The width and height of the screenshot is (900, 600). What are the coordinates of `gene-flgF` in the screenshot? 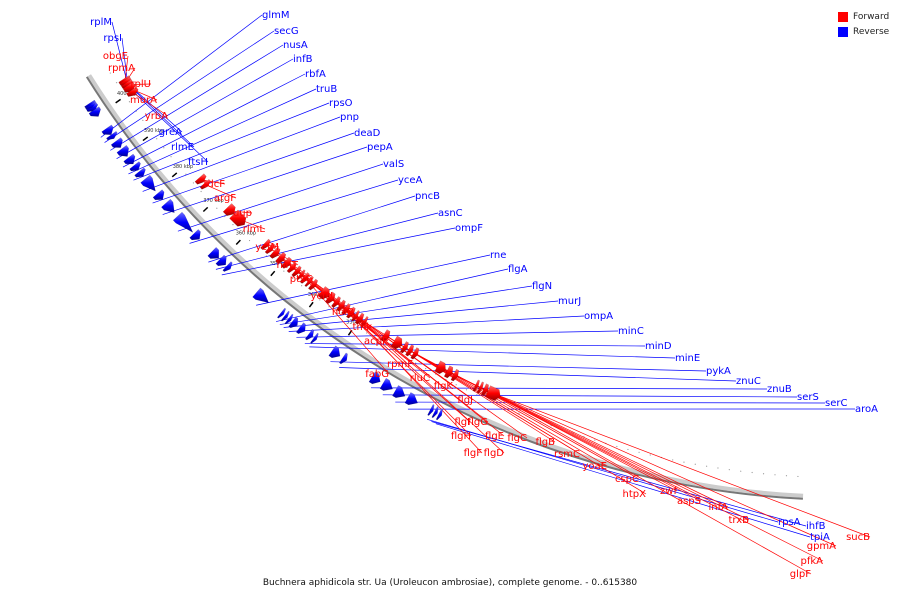 It's located at (351, 312).